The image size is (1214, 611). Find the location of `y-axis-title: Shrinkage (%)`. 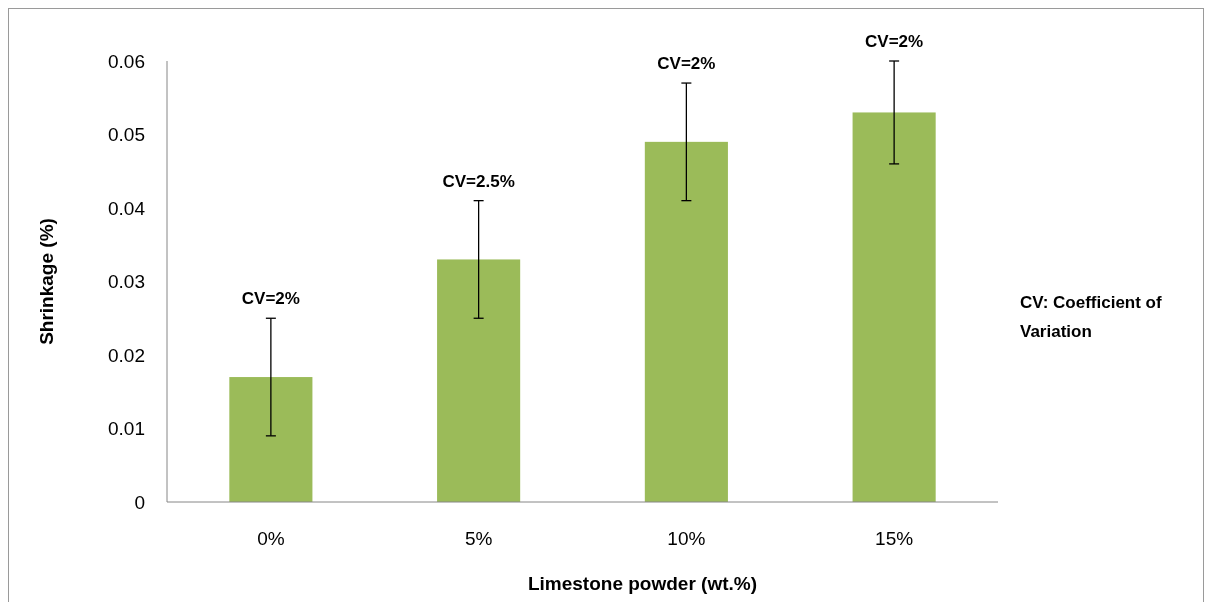

y-axis-title: Shrinkage (%) is located at coordinates (46, 281).